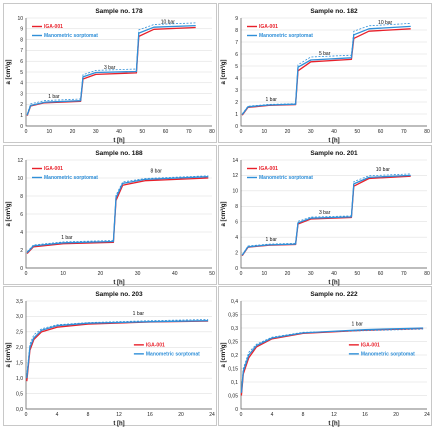  I want to click on series-line-dashed, so click(326, 214).